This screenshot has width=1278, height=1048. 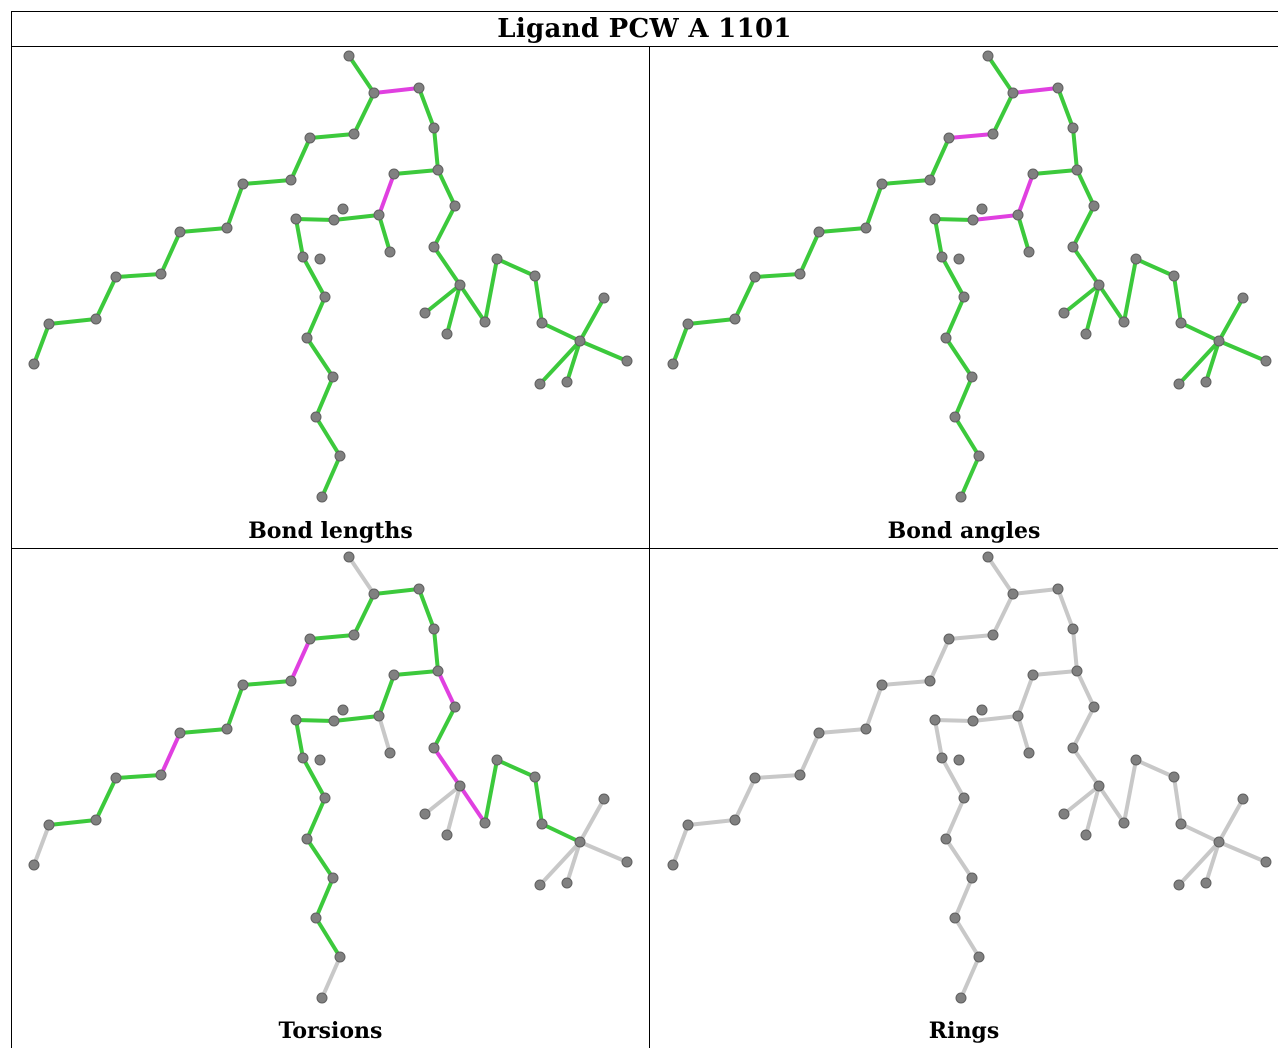 What do you see at coordinates (396, 90) in the screenshot?
I see `bond-outlier` at bounding box center [396, 90].